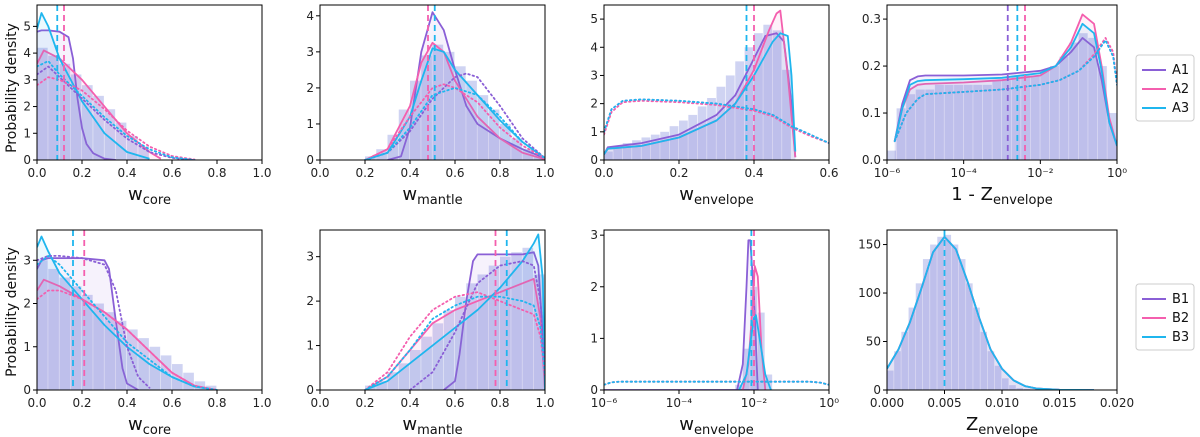  I want to click on x-tick-label: 0.0, so click(36, 403).